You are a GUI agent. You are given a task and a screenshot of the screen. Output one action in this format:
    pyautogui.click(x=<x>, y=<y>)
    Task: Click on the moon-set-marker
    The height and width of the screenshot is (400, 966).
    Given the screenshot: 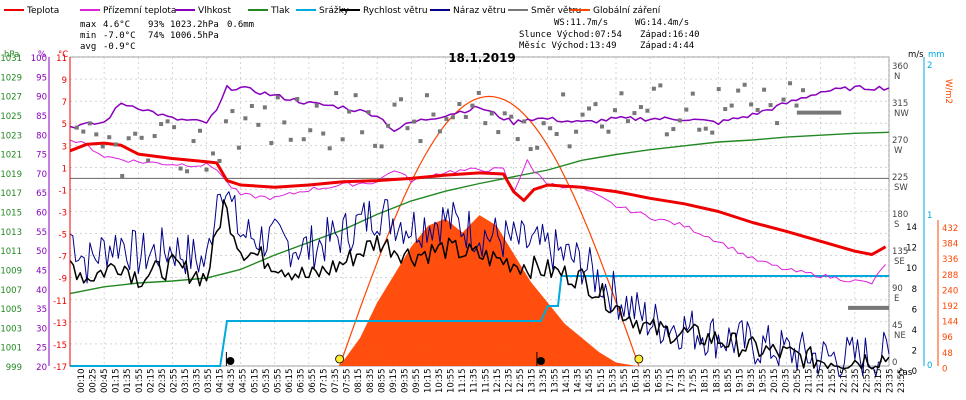 What is the action you would take?
    pyautogui.click(x=230, y=361)
    